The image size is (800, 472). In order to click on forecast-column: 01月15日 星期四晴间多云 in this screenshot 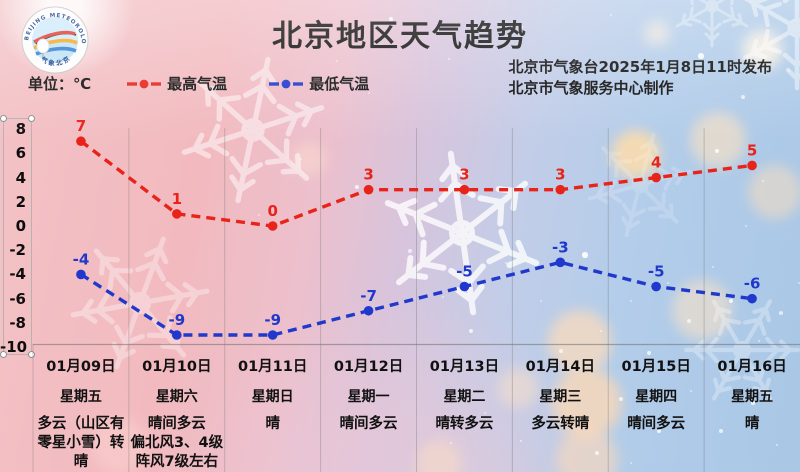, I will do `click(656, 411)`.